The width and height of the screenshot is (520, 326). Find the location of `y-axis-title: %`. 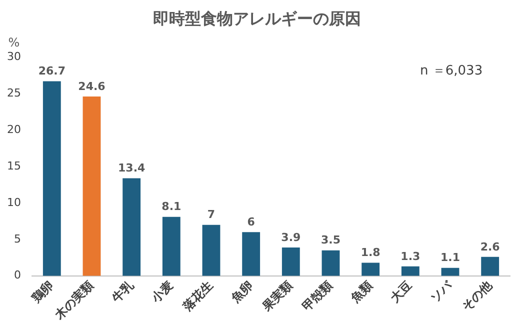

y-axis-title: % is located at coordinates (14, 42).